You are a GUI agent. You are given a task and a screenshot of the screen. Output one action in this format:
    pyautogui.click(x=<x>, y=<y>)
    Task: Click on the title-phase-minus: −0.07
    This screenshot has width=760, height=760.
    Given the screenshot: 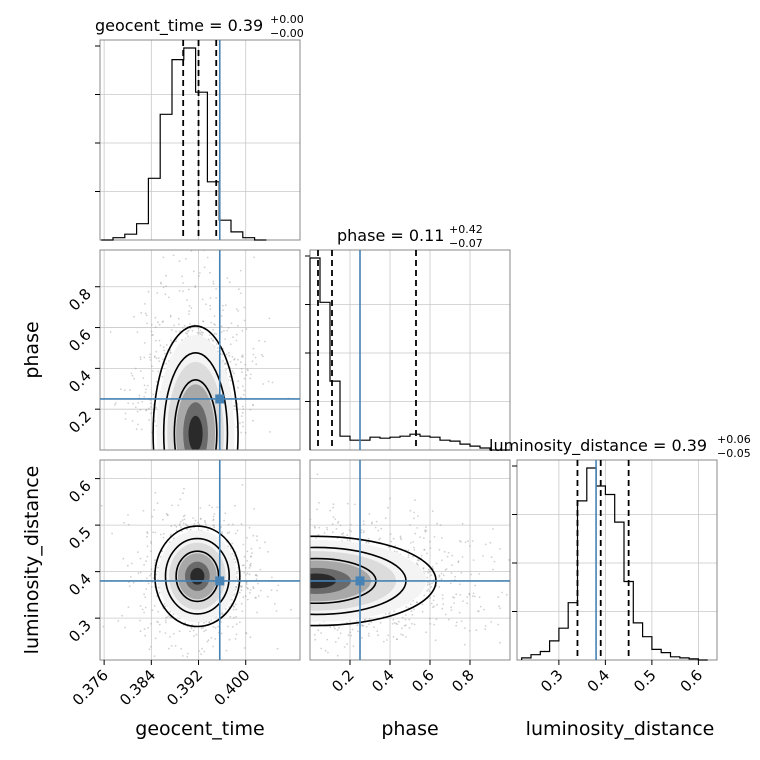 What is the action you would take?
    pyautogui.click(x=466, y=243)
    